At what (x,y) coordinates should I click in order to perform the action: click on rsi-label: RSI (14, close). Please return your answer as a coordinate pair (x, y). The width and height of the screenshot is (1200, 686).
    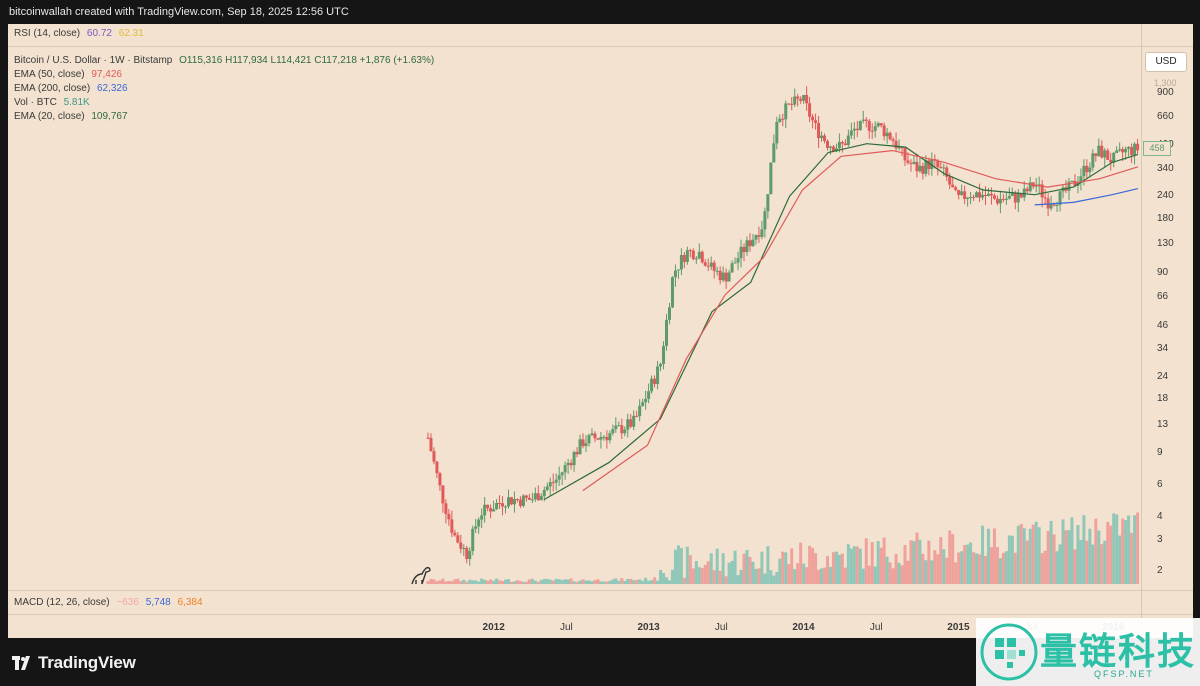
    Looking at the image, I should click on (47, 33).